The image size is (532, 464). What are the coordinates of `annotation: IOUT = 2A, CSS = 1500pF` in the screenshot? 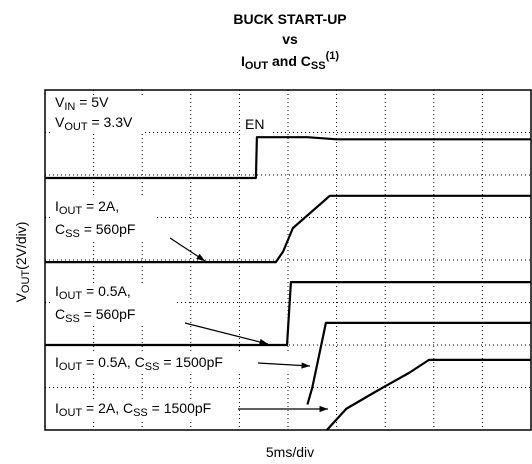 It's located at (133, 409).